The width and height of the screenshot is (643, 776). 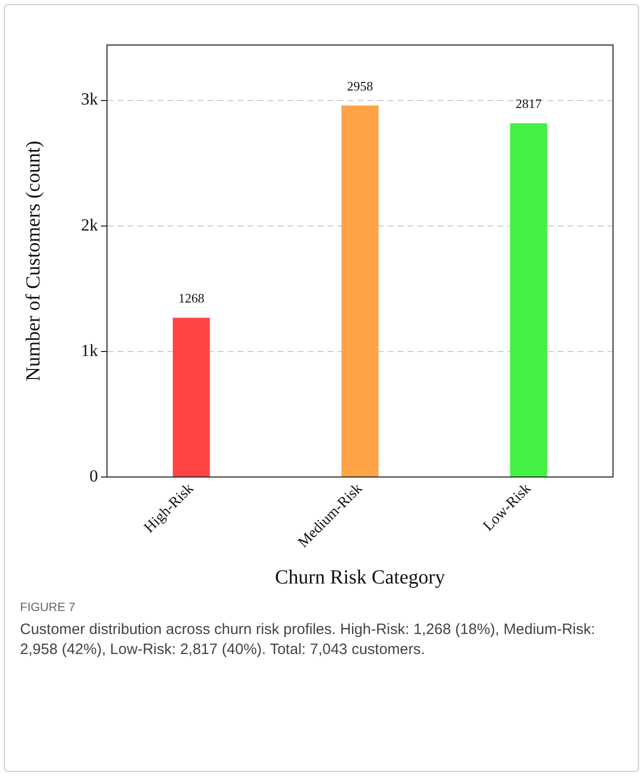 What do you see at coordinates (94, 476) in the screenshot?
I see `y-tick-label: 0` at bounding box center [94, 476].